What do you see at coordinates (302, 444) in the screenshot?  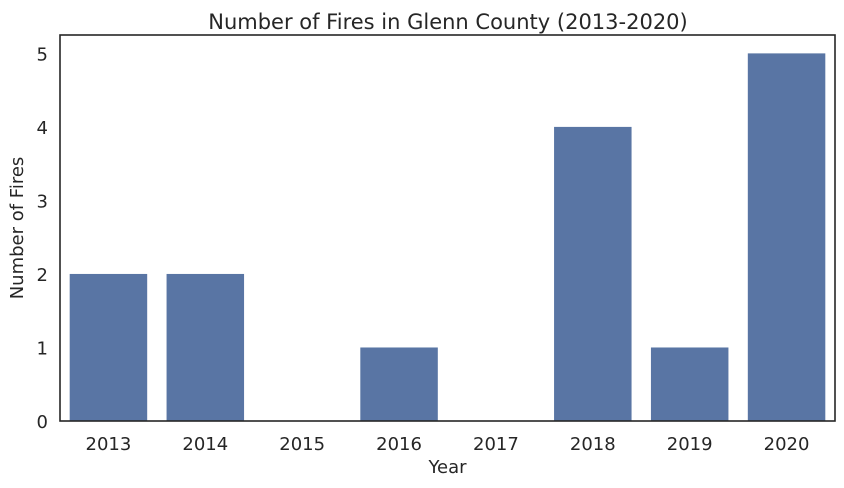 I see `x-tick-label: 2015` at bounding box center [302, 444].